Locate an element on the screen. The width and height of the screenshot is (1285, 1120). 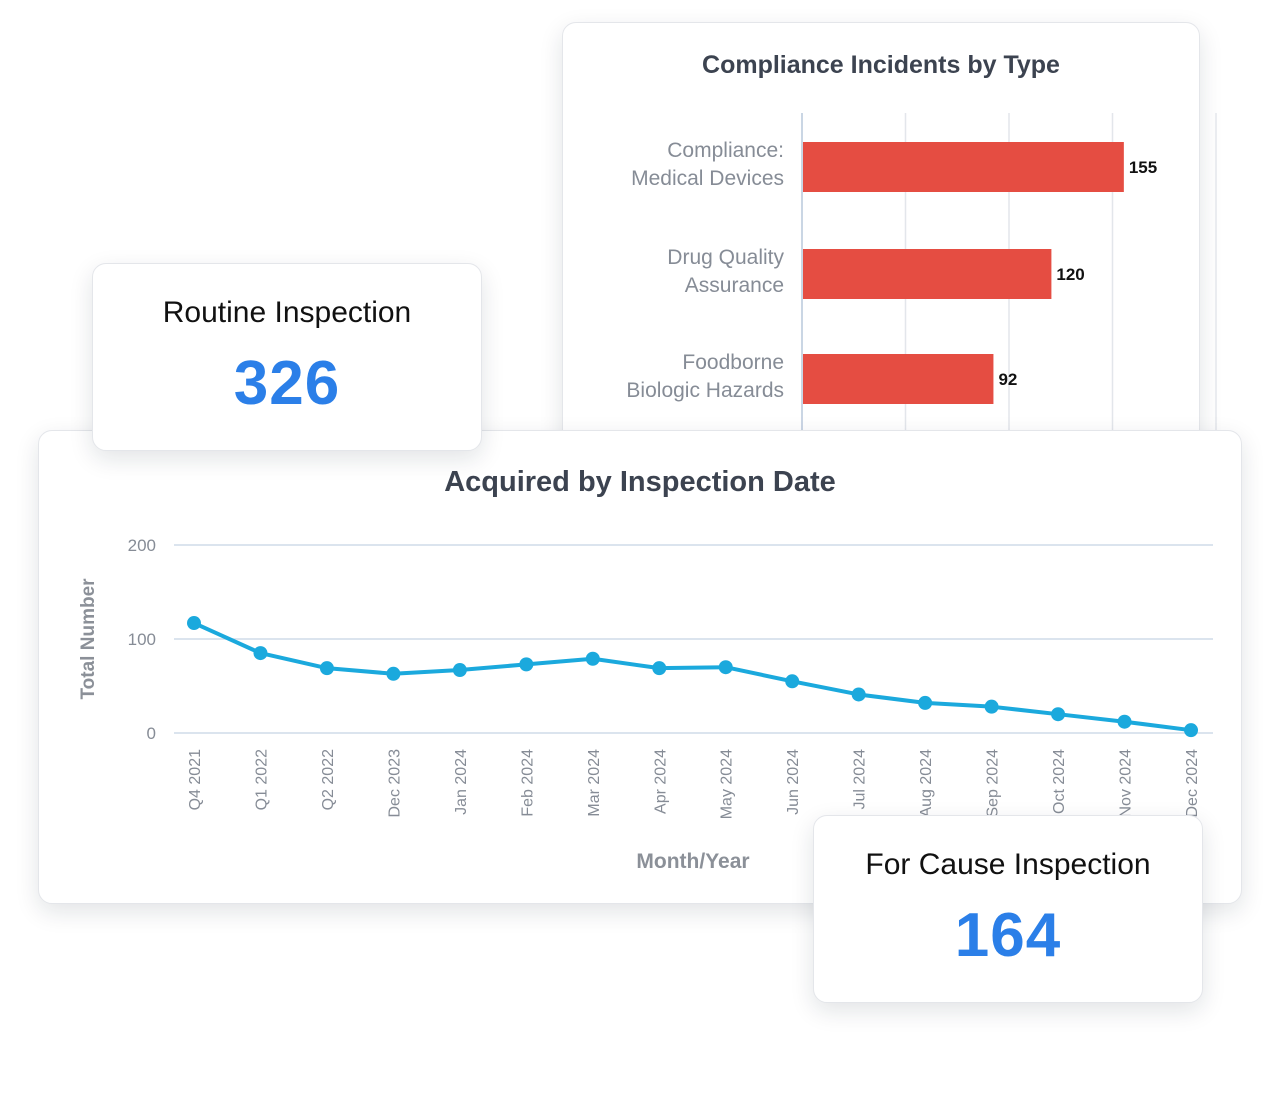
line-chart-title: Acquired by Inspection Date is located at coordinates (640, 482).